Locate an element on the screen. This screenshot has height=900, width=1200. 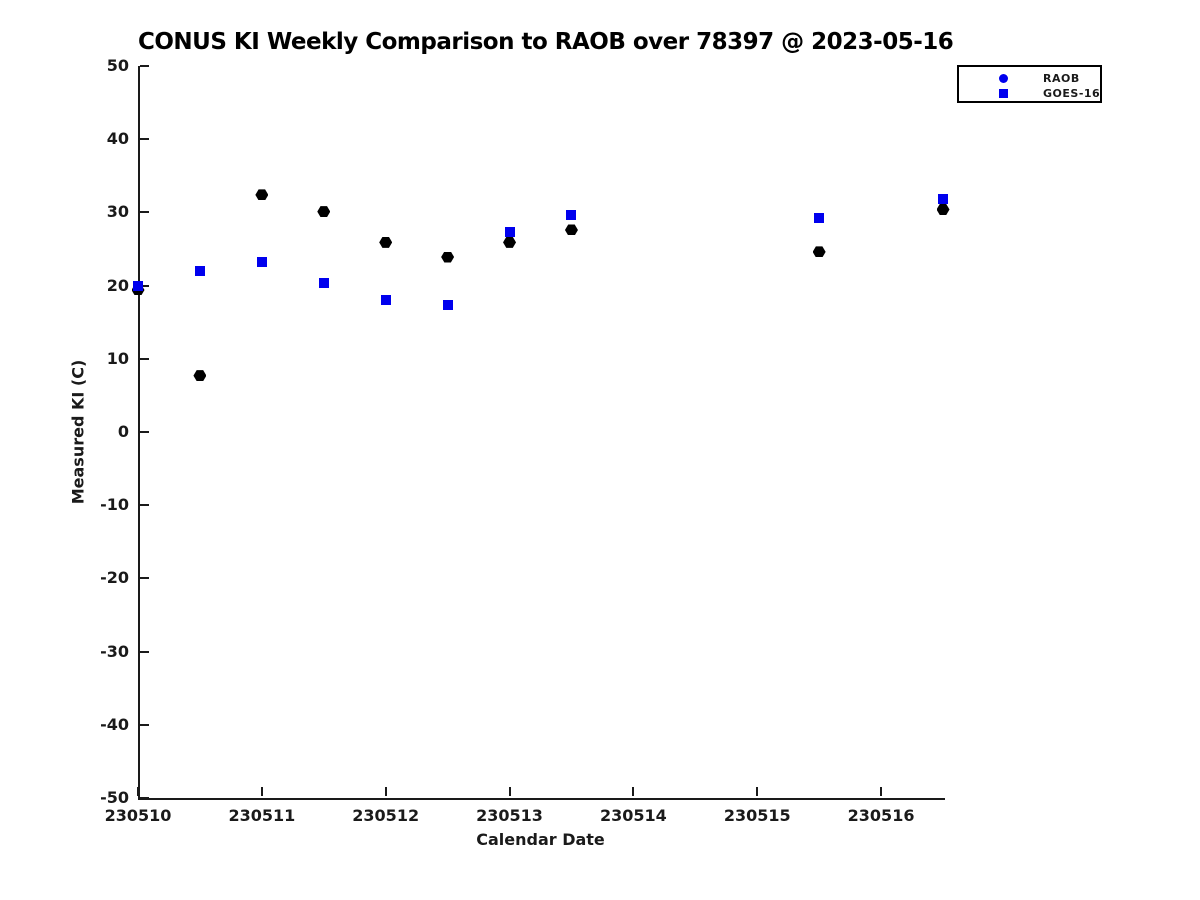
y-tick-label: -50 is located at coordinates (114, 797).